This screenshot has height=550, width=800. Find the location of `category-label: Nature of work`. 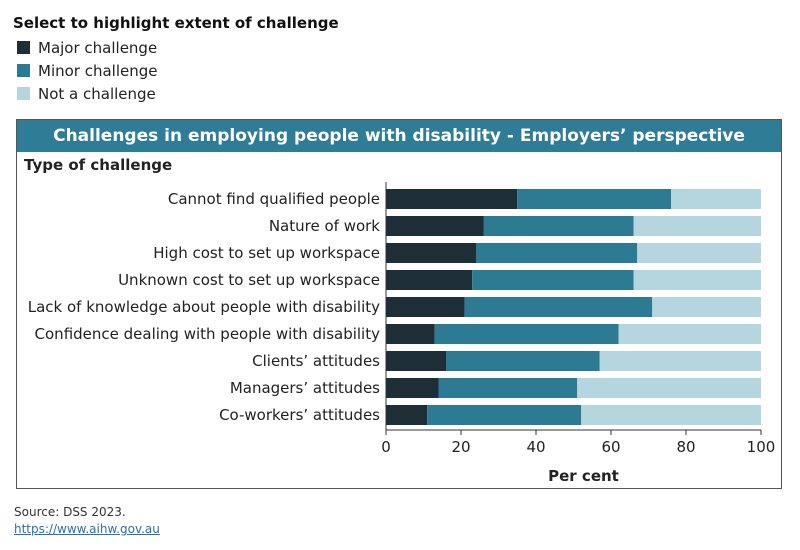

category-label: Nature of work is located at coordinates (324, 226).